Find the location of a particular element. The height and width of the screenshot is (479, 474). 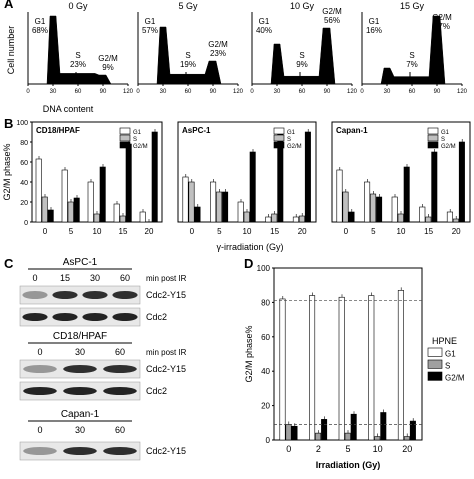

legend-label: G1 is located at coordinates (137, 133).